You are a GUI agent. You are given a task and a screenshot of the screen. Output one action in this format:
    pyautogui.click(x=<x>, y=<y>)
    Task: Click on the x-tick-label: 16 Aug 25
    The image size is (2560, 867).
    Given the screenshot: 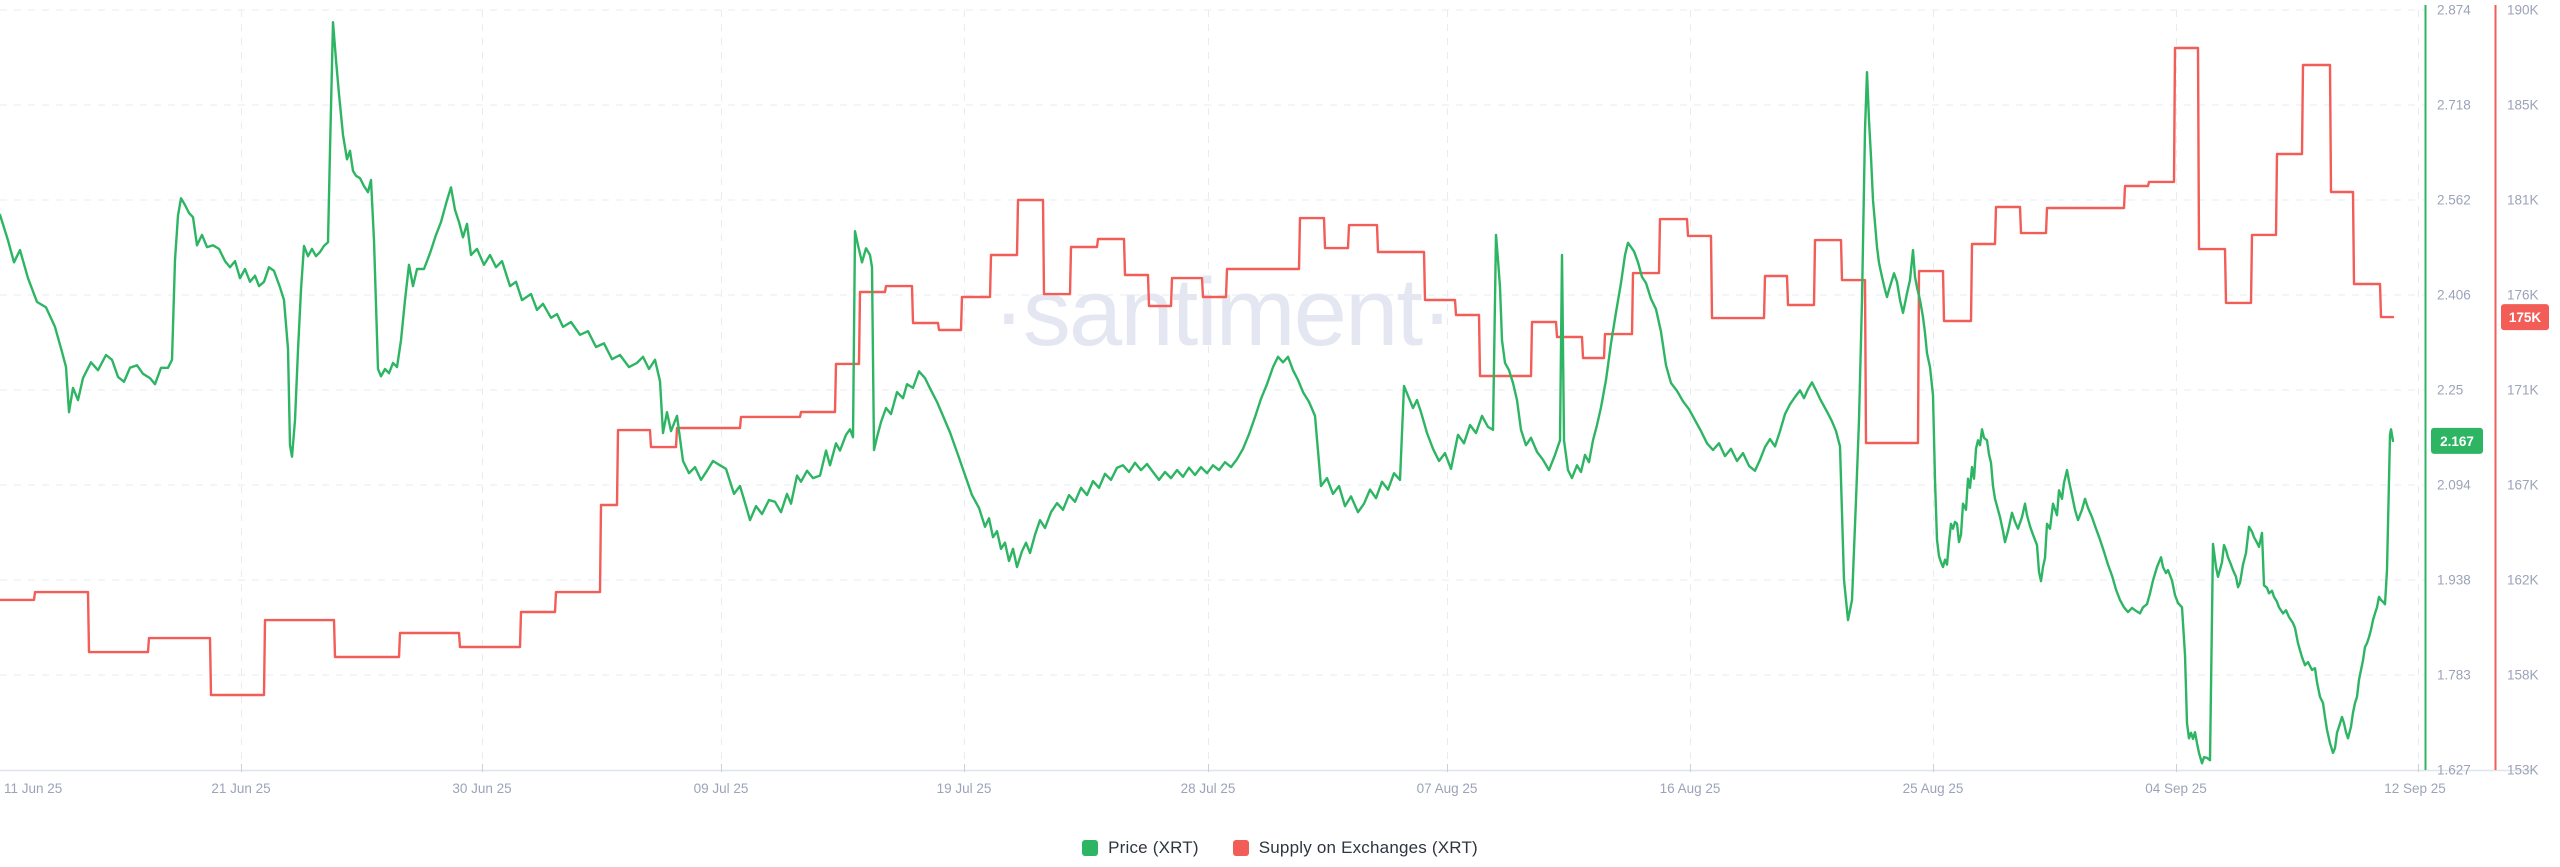 What is the action you would take?
    pyautogui.click(x=1690, y=788)
    